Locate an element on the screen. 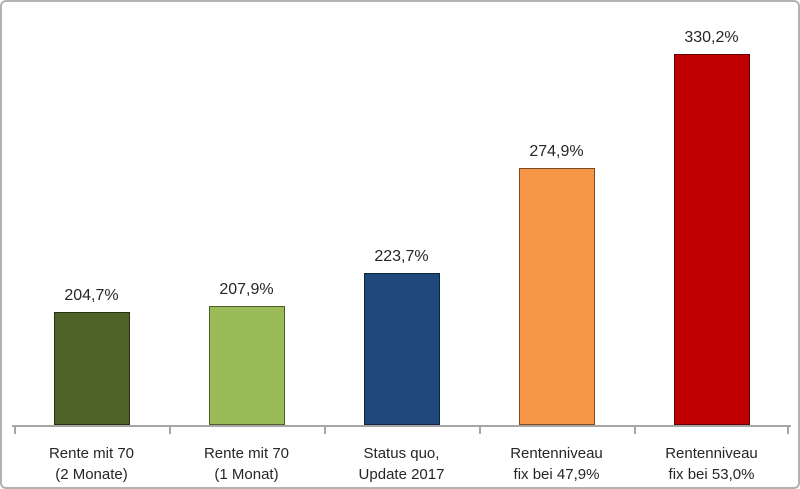 The image size is (800, 489). bar-value-label: 274,9% is located at coordinates (556, 151).